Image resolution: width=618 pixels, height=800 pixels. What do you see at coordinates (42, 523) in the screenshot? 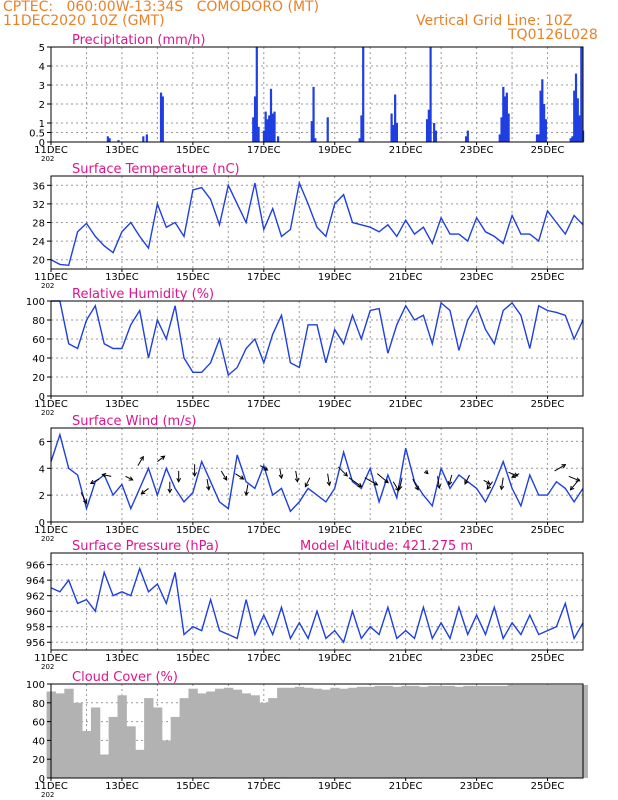
I see `y-tick-label: 0` at bounding box center [42, 523].